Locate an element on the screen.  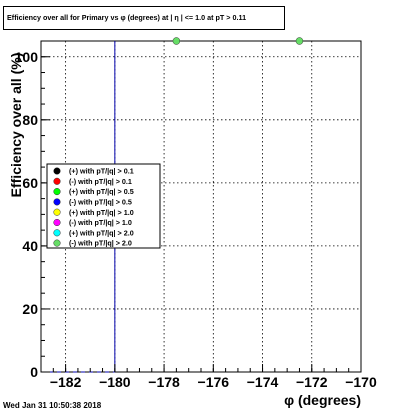
legend-label: (+) with pT/|q| > 0.5 is located at coordinates (101, 191).